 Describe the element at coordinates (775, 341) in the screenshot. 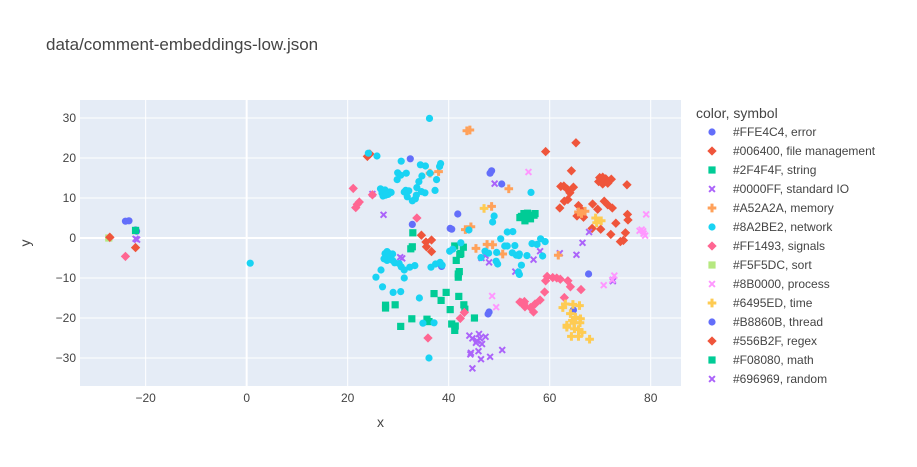

I see `legend-label: #556B2F, regex` at that location.